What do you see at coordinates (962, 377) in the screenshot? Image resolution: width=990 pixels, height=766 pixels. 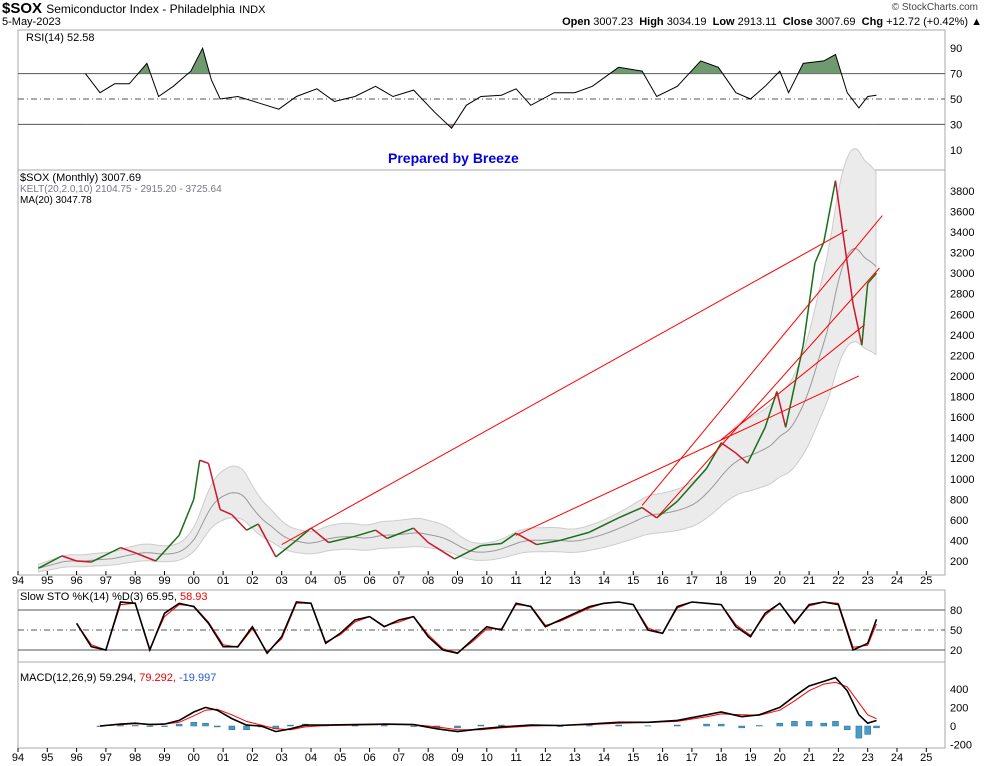 I see `price-y-tick: 2000` at bounding box center [962, 377].